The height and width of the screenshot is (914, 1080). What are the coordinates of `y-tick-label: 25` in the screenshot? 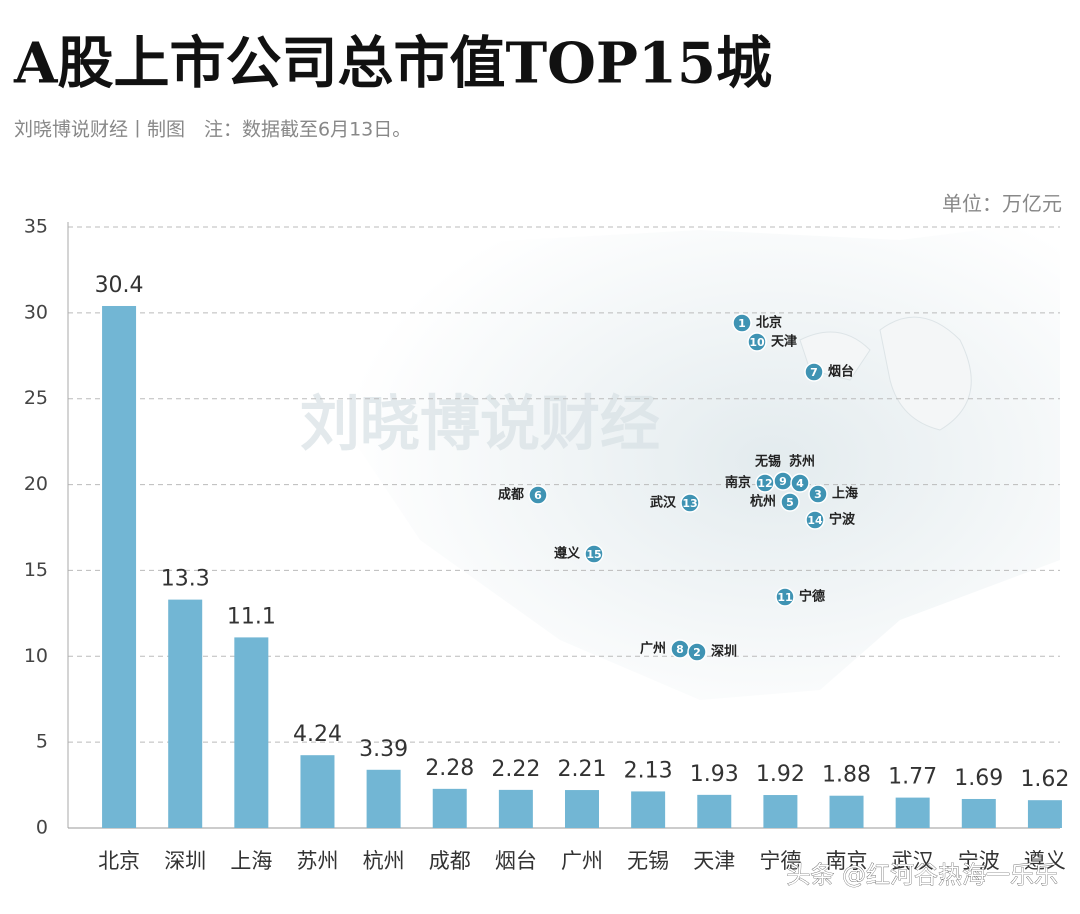 It's located at (36, 398).